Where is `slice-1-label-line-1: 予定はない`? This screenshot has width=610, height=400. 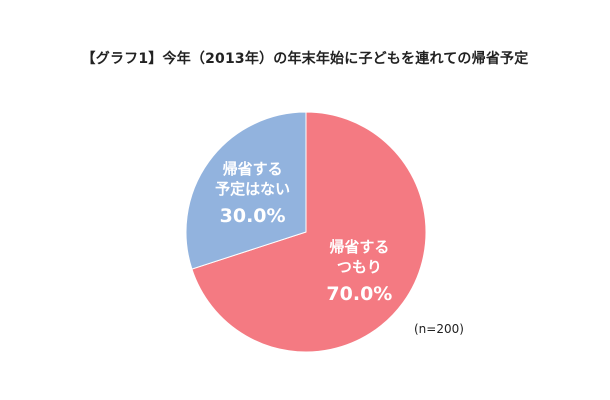 slice-1-label-line-1: 予定はない is located at coordinates (252, 189).